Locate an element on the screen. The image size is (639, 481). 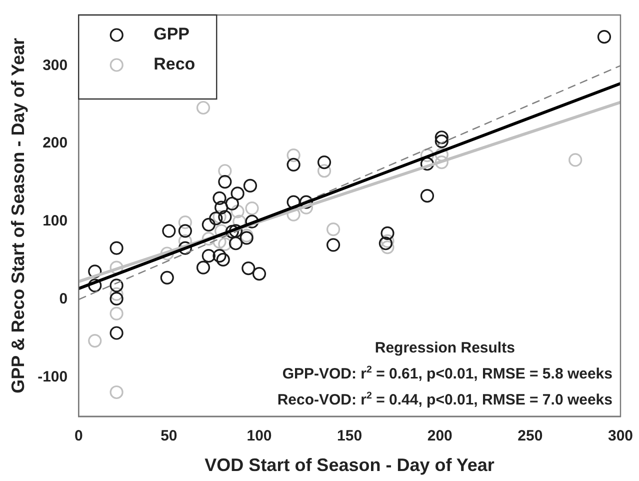
y-tick-label: 300 is located at coordinates (55, 65).